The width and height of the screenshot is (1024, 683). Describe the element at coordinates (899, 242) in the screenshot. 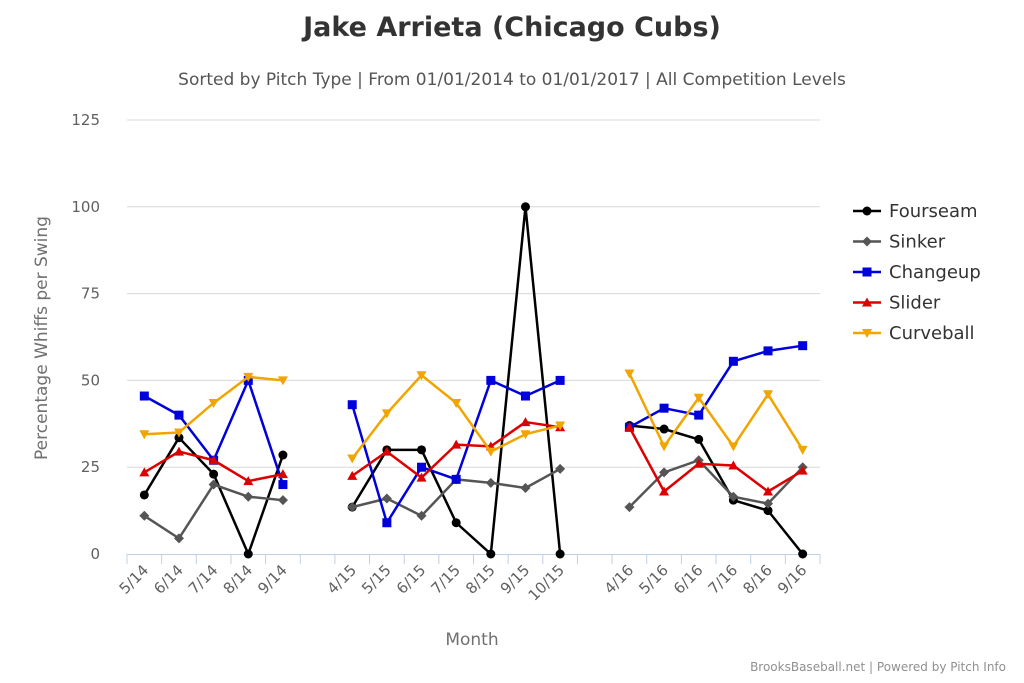

I see `legend-item-sinker: Sinker` at that location.